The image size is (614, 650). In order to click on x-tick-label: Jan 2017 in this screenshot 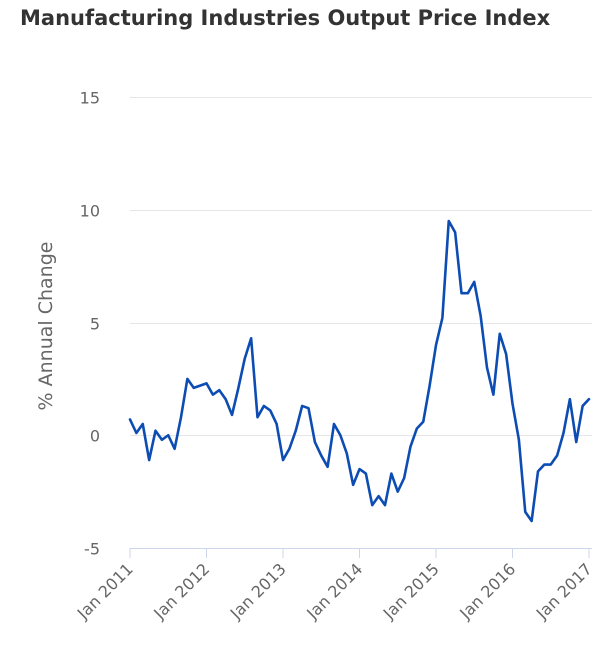, I will do `click(564, 591)`.